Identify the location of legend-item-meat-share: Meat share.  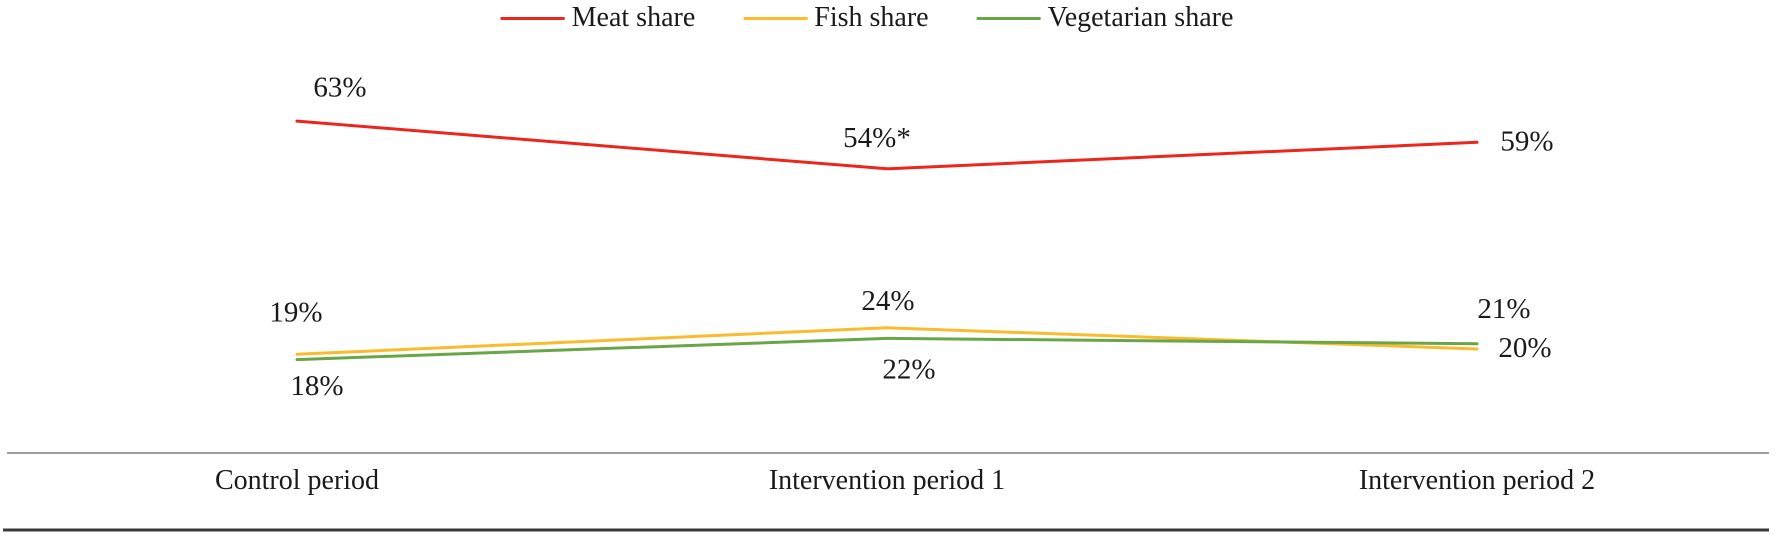
(598, 17).